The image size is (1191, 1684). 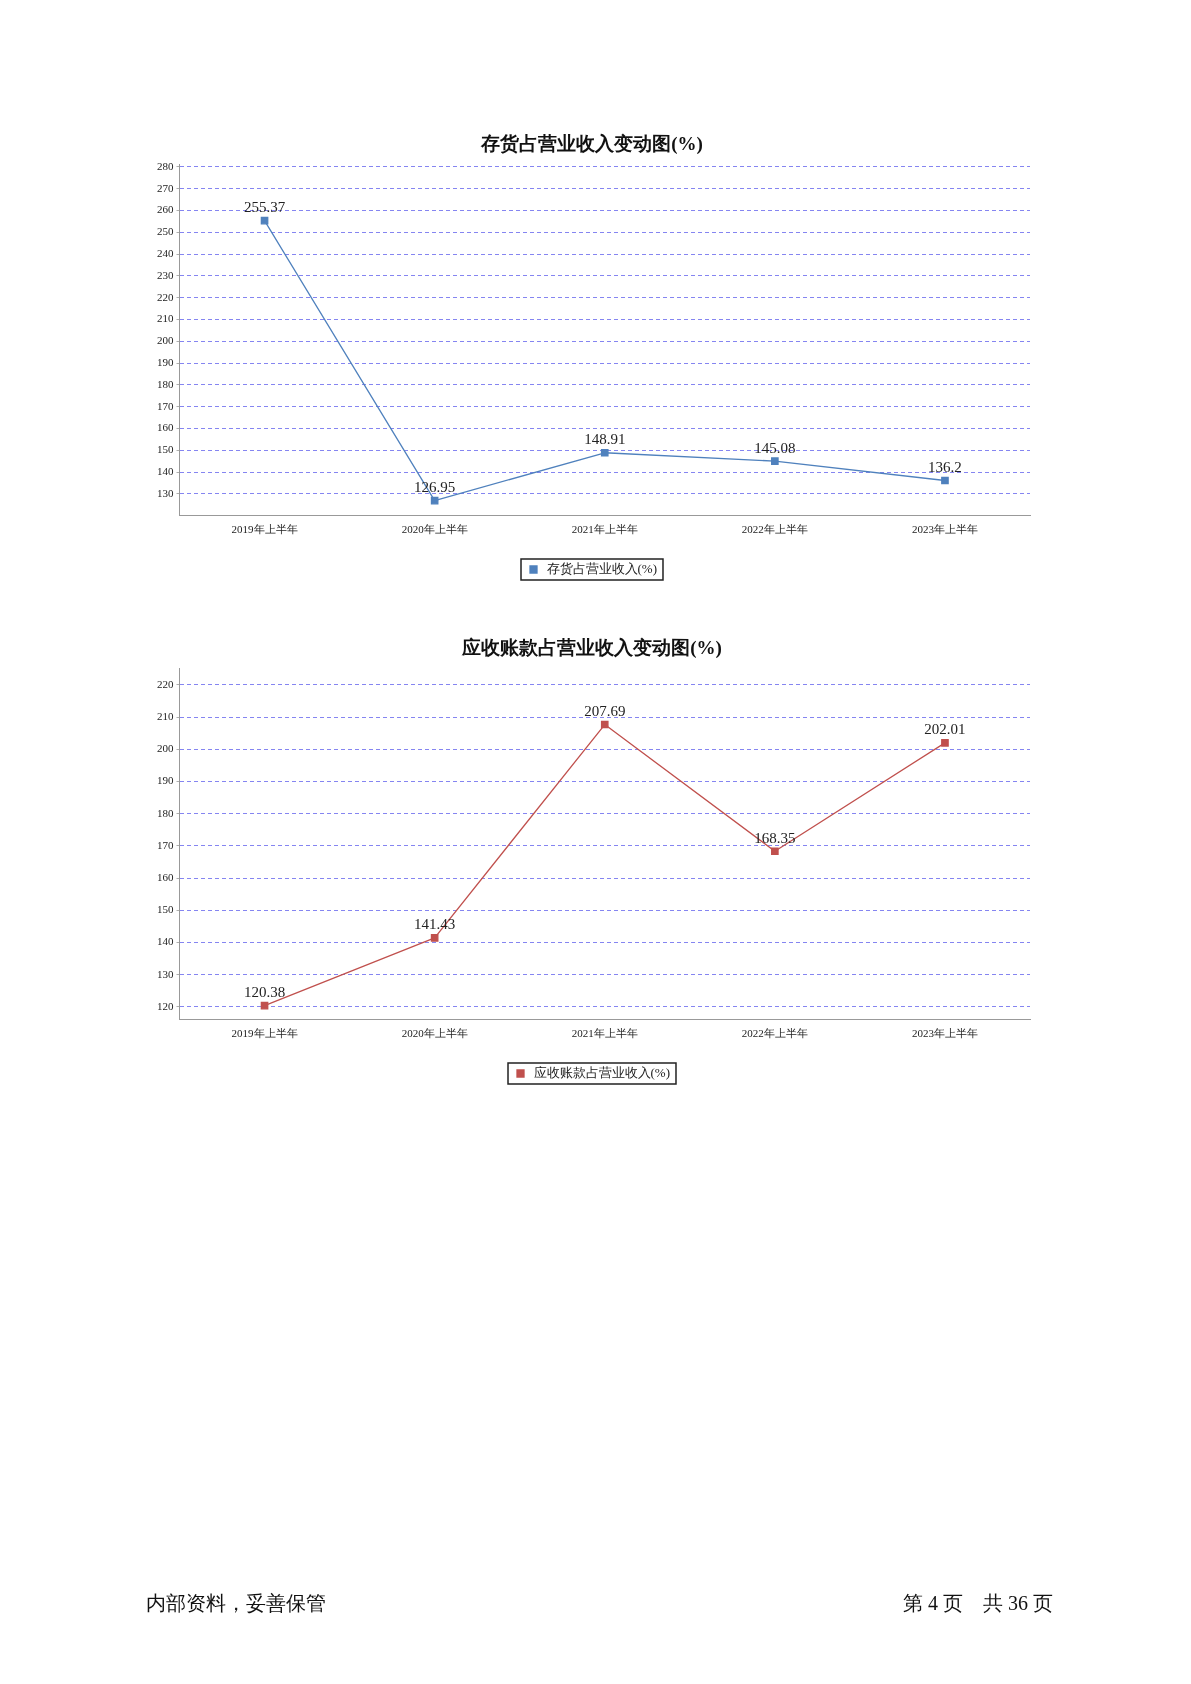 What do you see at coordinates (602, 1072) in the screenshot?
I see `legend-label: 应收账款占营业收入(%)` at bounding box center [602, 1072].